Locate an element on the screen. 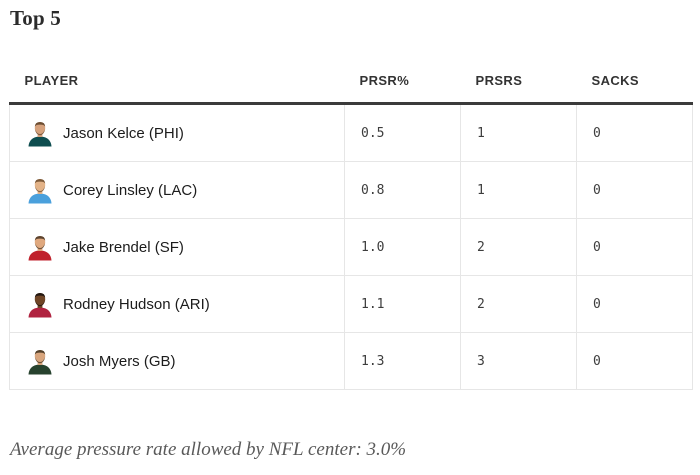 The height and width of the screenshot is (475, 700). column-header-player: PLAYER is located at coordinates (177, 81).